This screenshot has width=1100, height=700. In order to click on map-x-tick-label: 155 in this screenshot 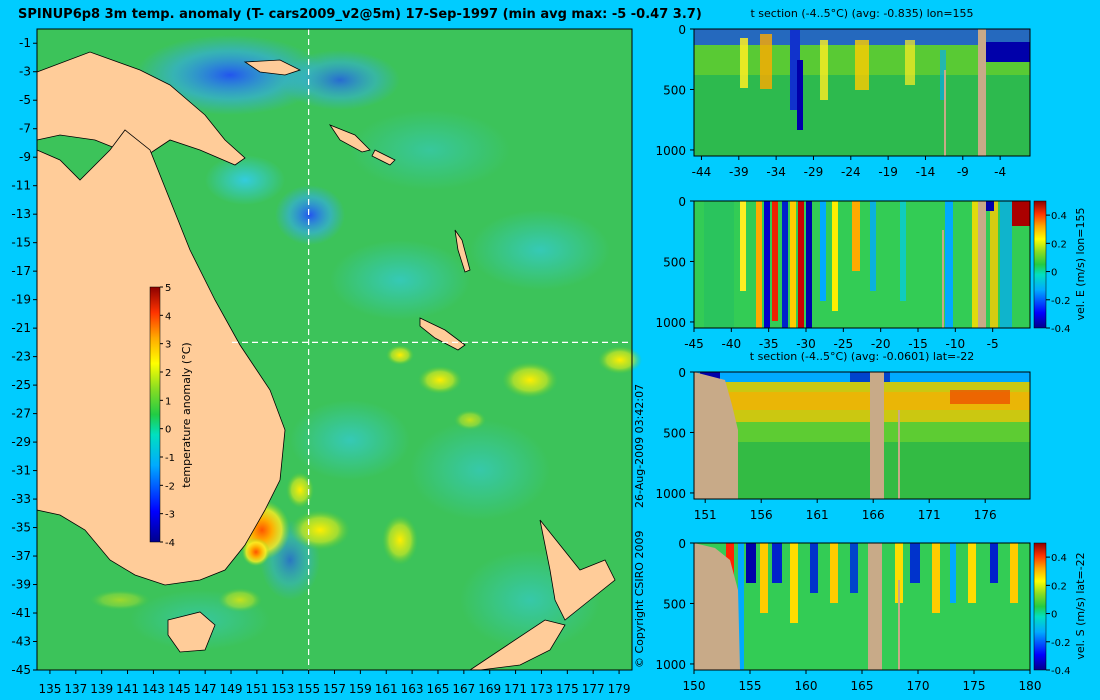, I will do `click(308, 689)`.